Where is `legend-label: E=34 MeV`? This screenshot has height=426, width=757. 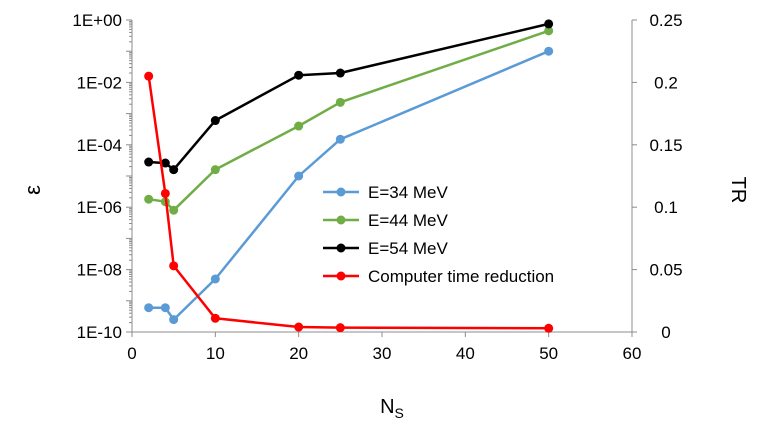
legend-label: E=34 MeV is located at coordinates (408, 192).